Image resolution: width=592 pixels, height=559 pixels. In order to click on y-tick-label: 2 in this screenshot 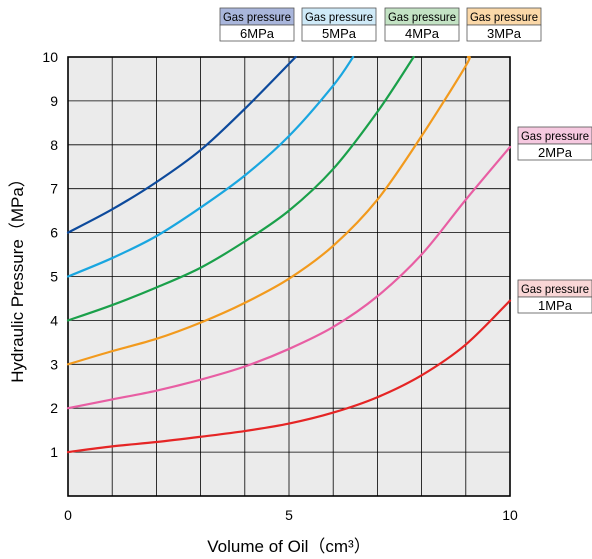, I will do `click(54, 408)`.